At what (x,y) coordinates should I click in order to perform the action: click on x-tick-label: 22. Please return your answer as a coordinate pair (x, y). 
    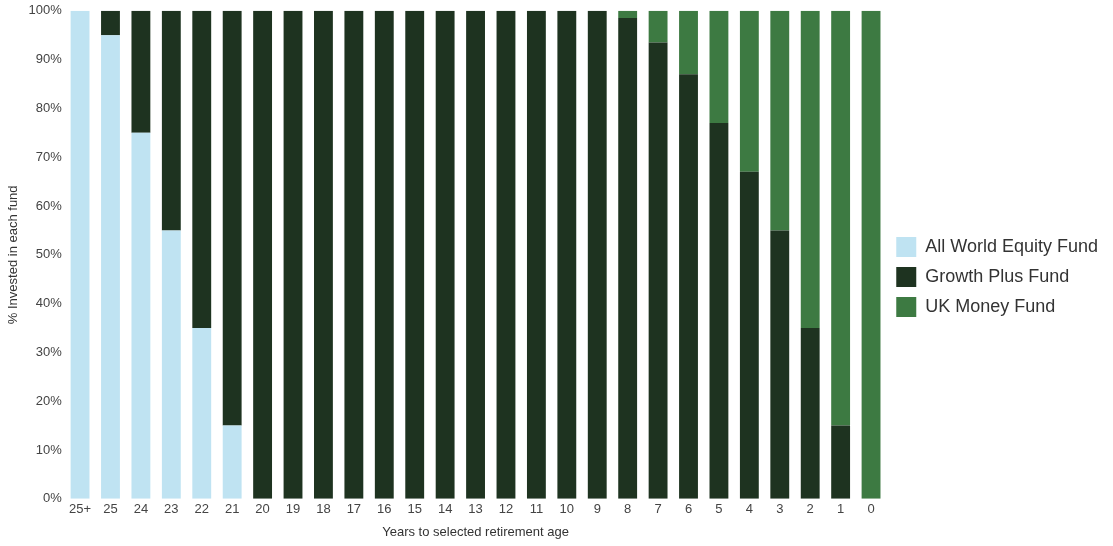
    Looking at the image, I should click on (201, 509).